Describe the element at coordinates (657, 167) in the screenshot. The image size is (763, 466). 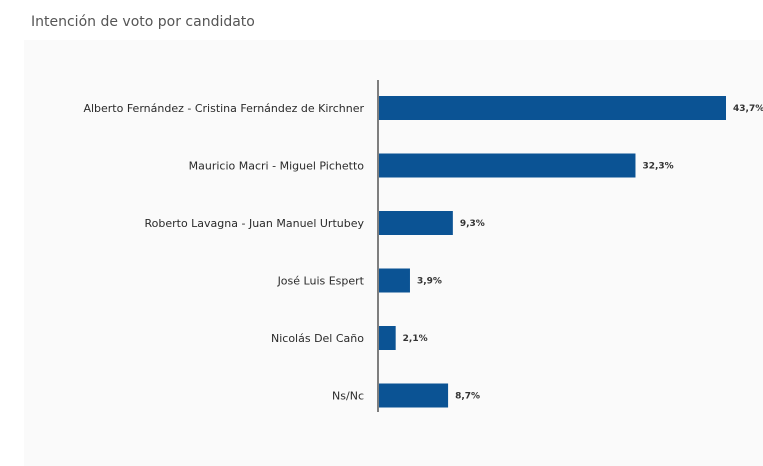
I see `value-label: 32,3%` at that location.